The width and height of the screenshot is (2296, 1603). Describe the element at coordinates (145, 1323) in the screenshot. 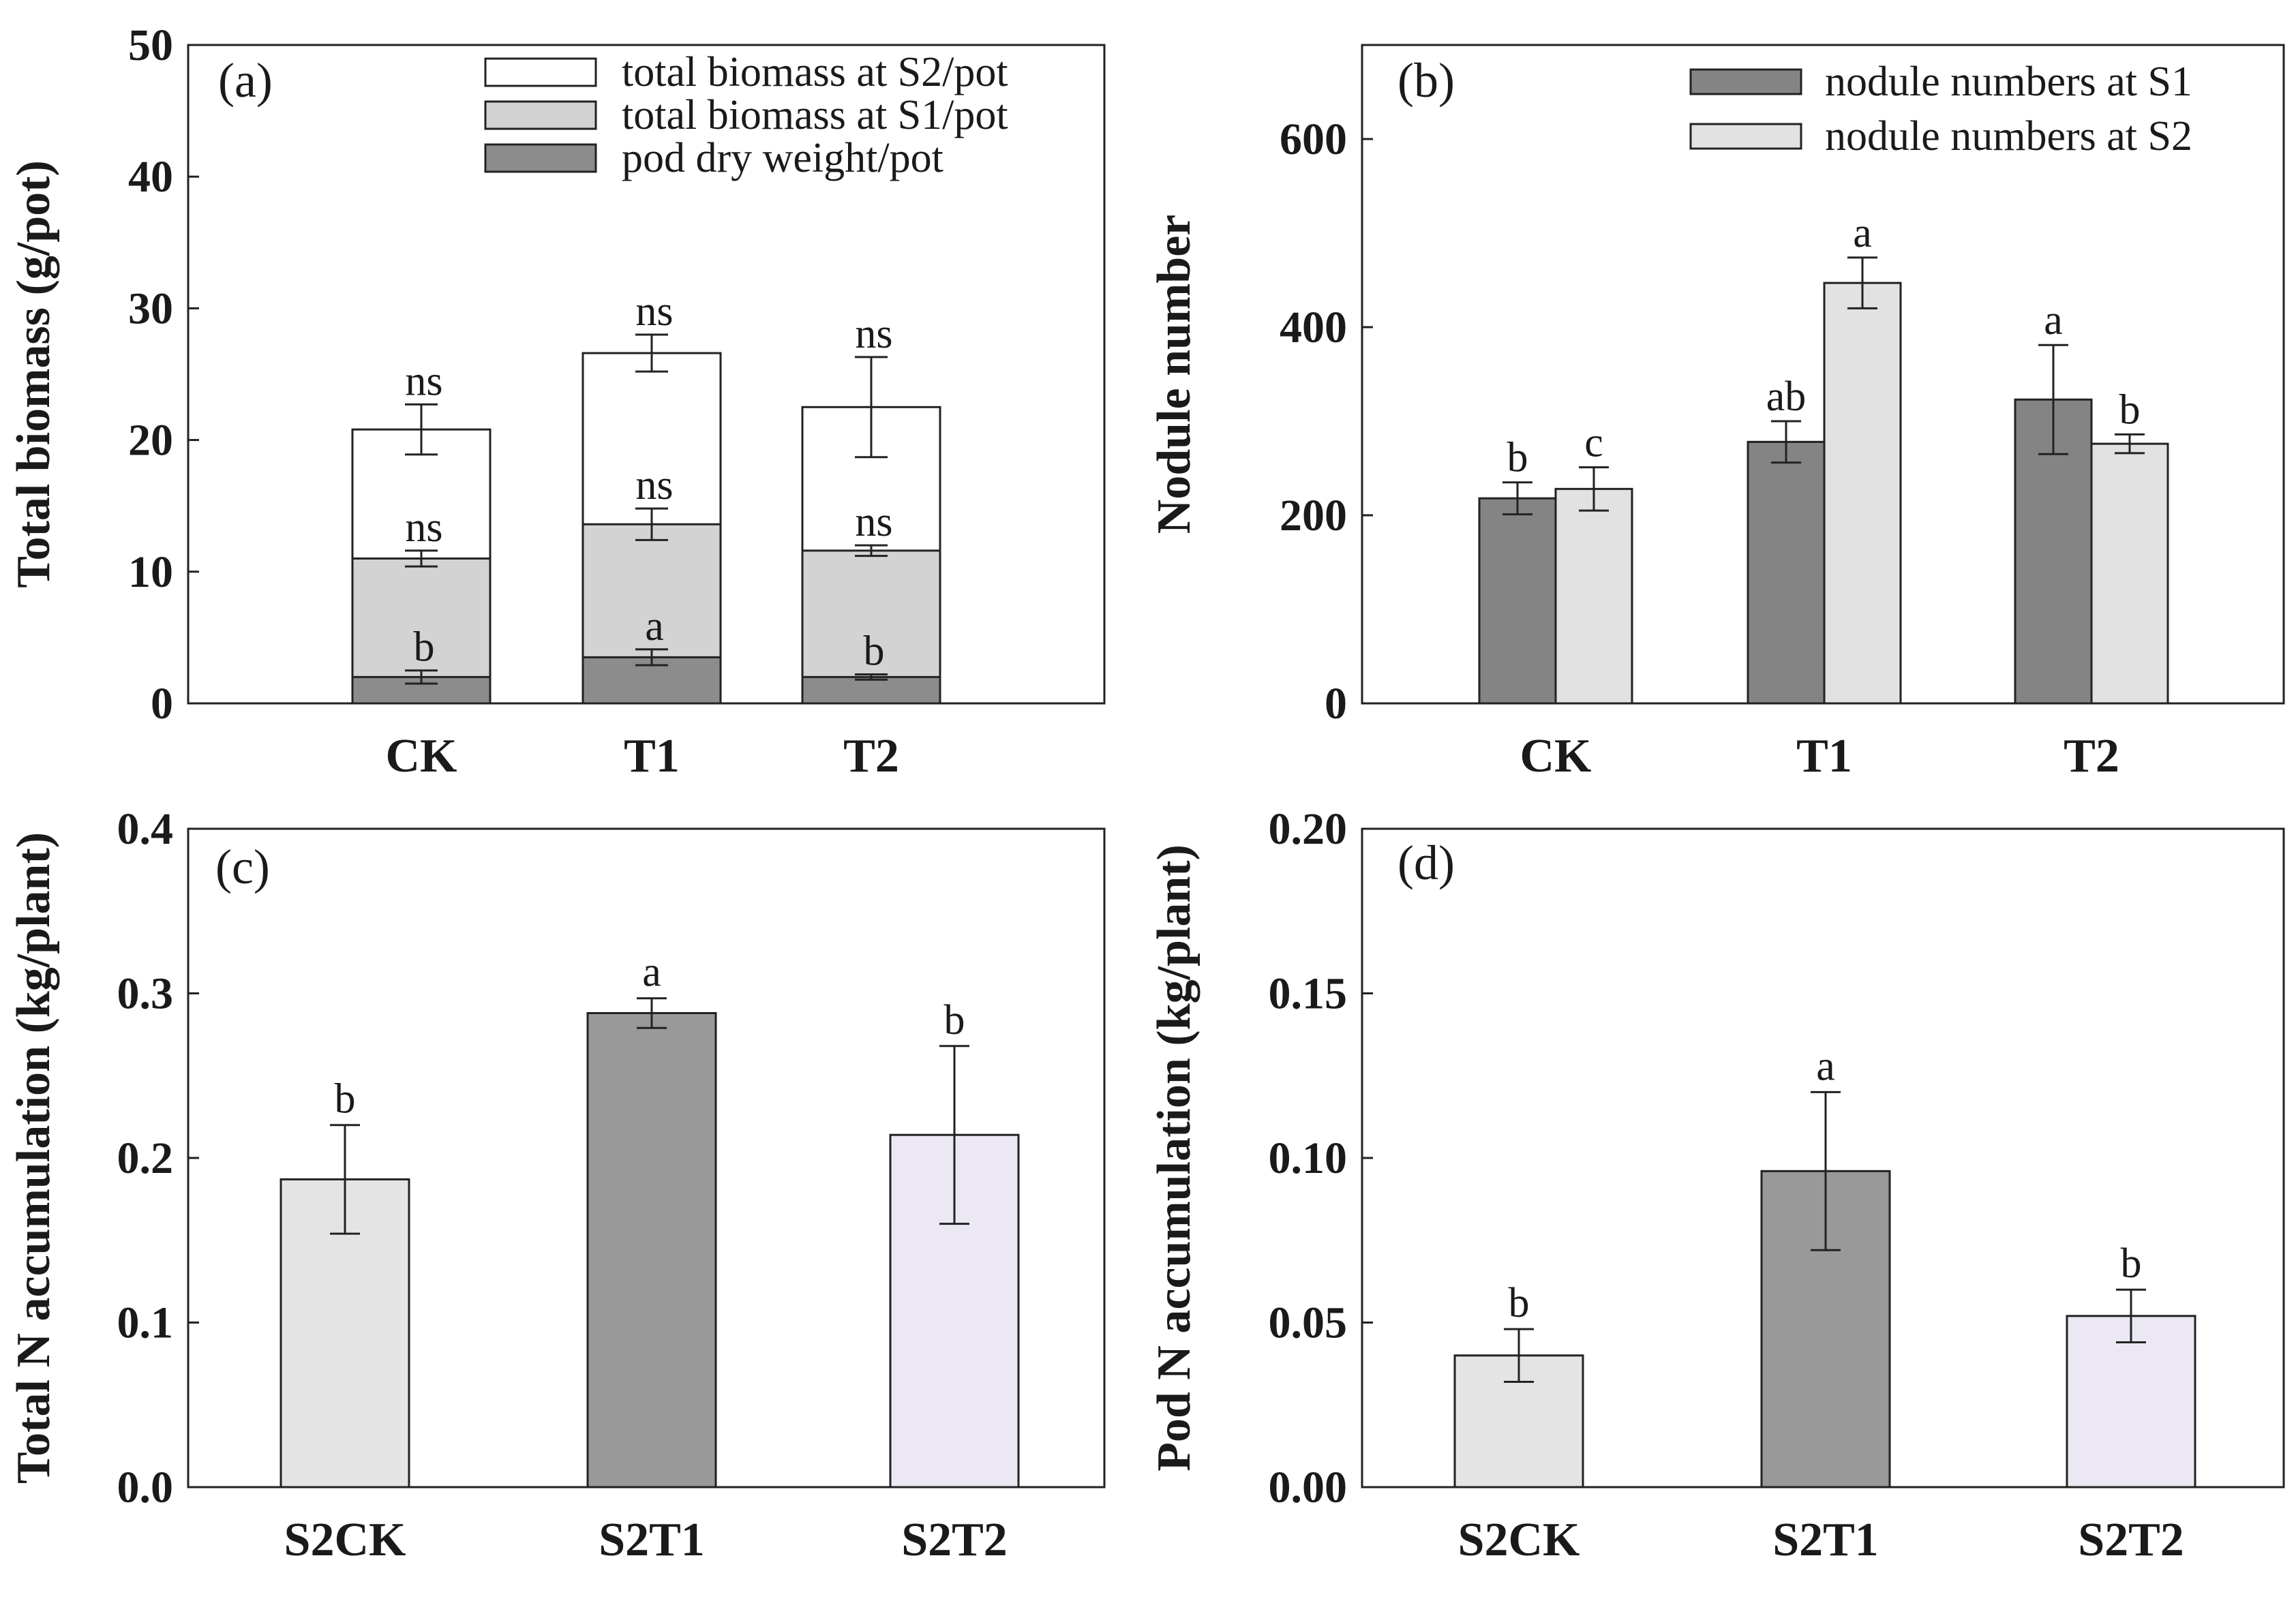

I see `y-tick-label: 0.1` at that location.